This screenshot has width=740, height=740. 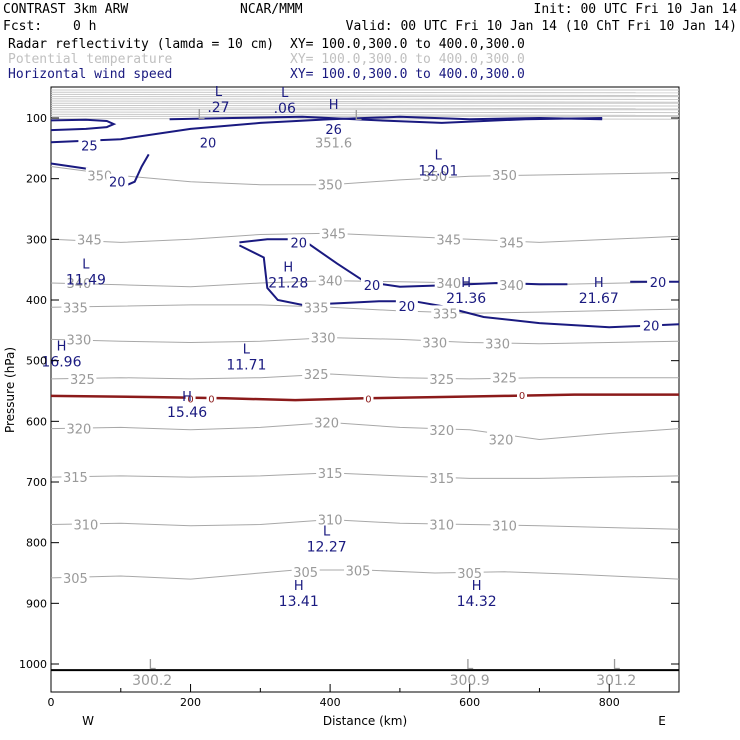 What do you see at coordinates (333, 130) in the screenshot?
I see `wind-label: 26` at bounding box center [333, 130].